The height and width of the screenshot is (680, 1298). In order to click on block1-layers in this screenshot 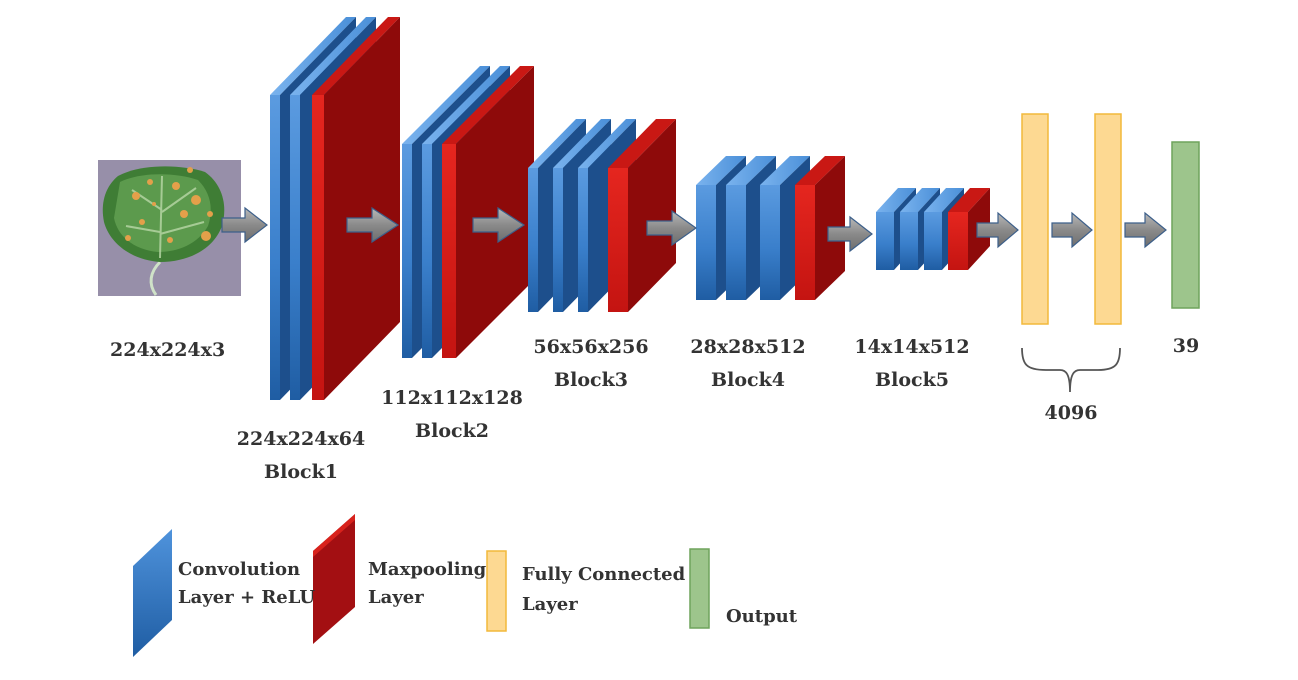, I will do `click(335, 208)`.